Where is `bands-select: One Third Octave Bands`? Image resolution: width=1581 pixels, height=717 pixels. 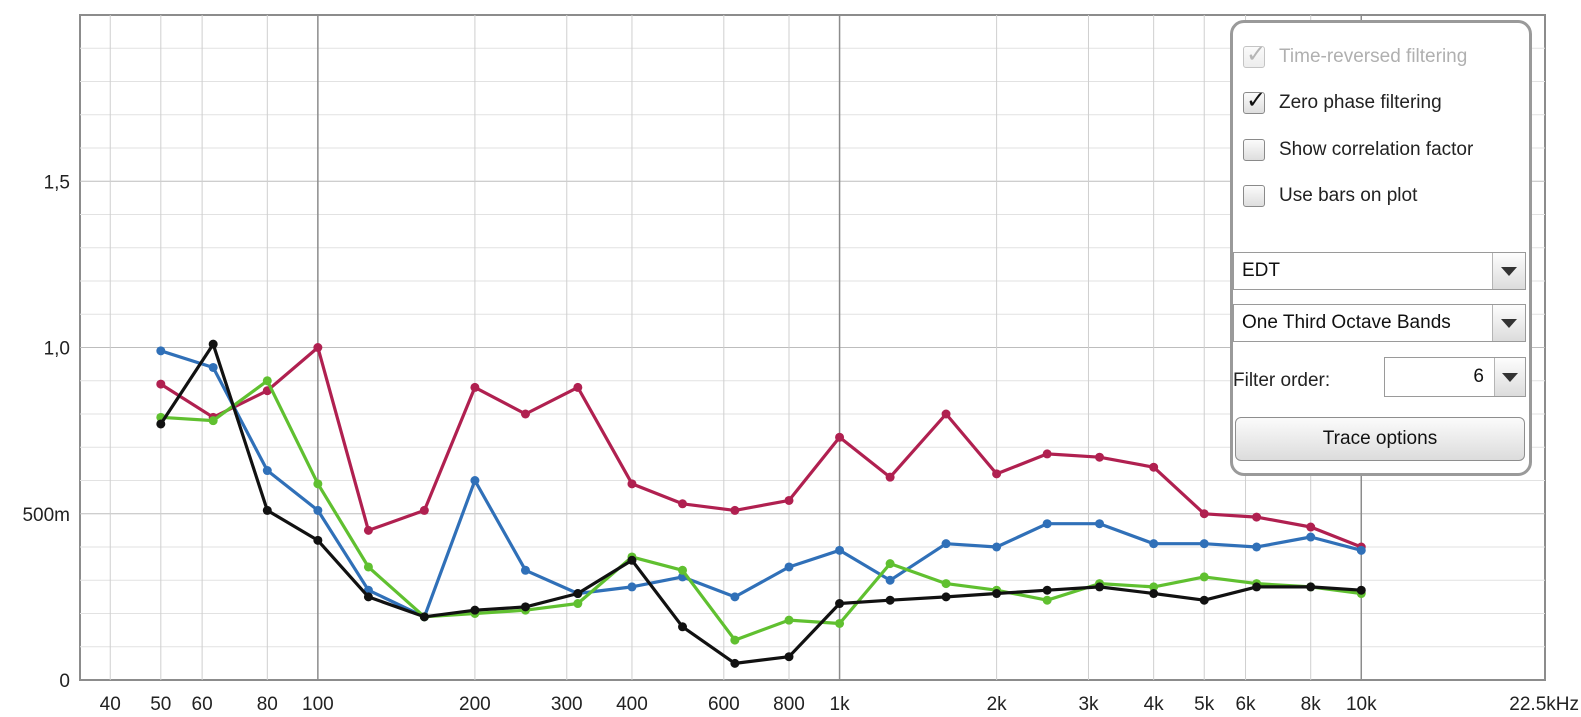 bands-select: One Third Octave Bands is located at coordinates (1379, 323).